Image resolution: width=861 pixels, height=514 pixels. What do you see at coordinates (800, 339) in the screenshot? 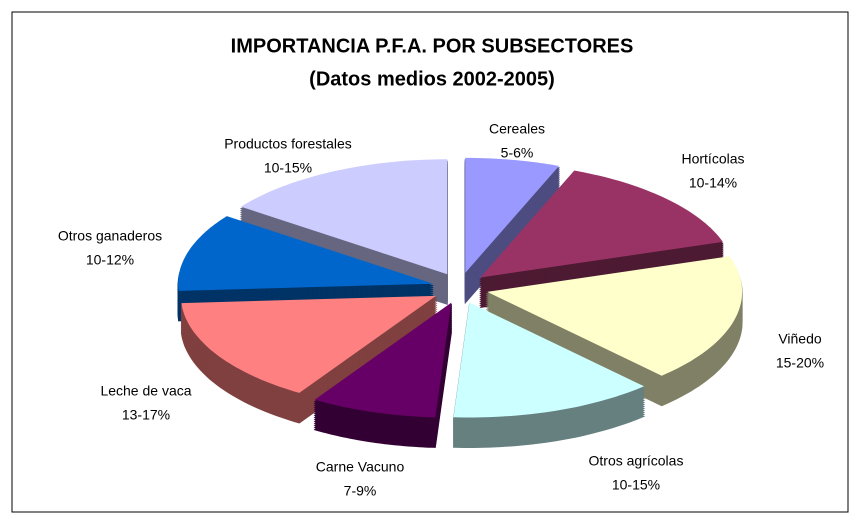
I see `slice-label: Viñedo` at bounding box center [800, 339].